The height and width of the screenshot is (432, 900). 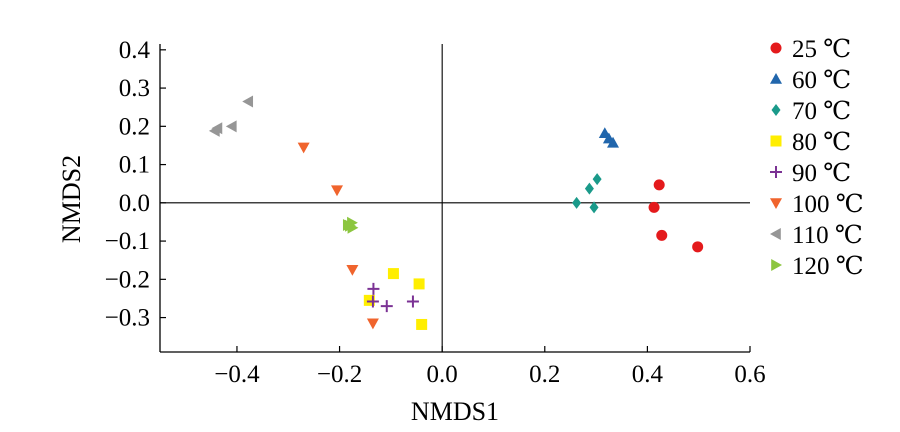 I want to click on legend-marker-triangle-up, so click(x=776, y=78).